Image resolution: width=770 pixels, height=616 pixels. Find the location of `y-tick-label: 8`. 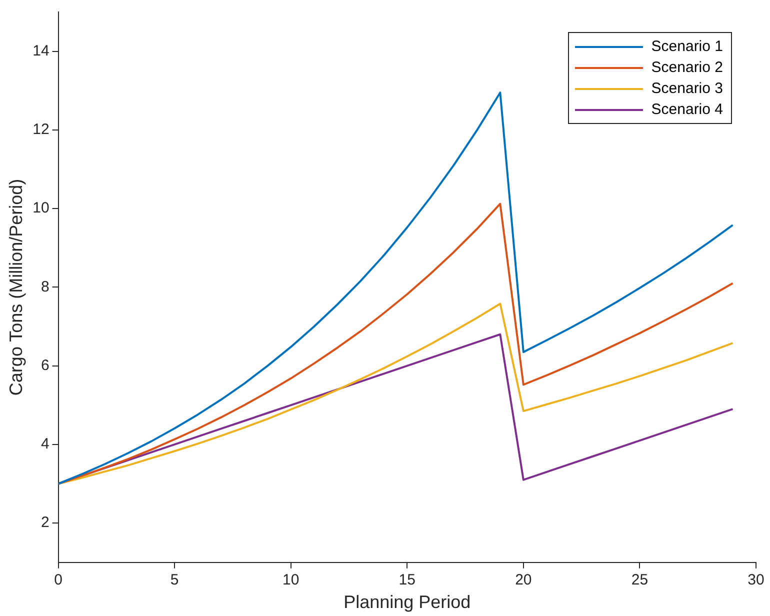

y-tick-label: 8 is located at coordinates (45, 287).